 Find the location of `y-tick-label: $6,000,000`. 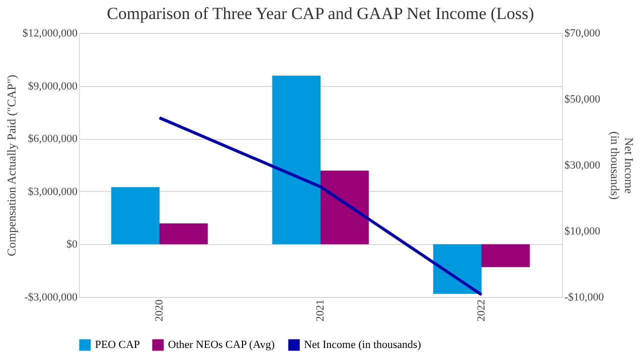

y-tick-label: $6,000,000 is located at coordinates (53, 139).